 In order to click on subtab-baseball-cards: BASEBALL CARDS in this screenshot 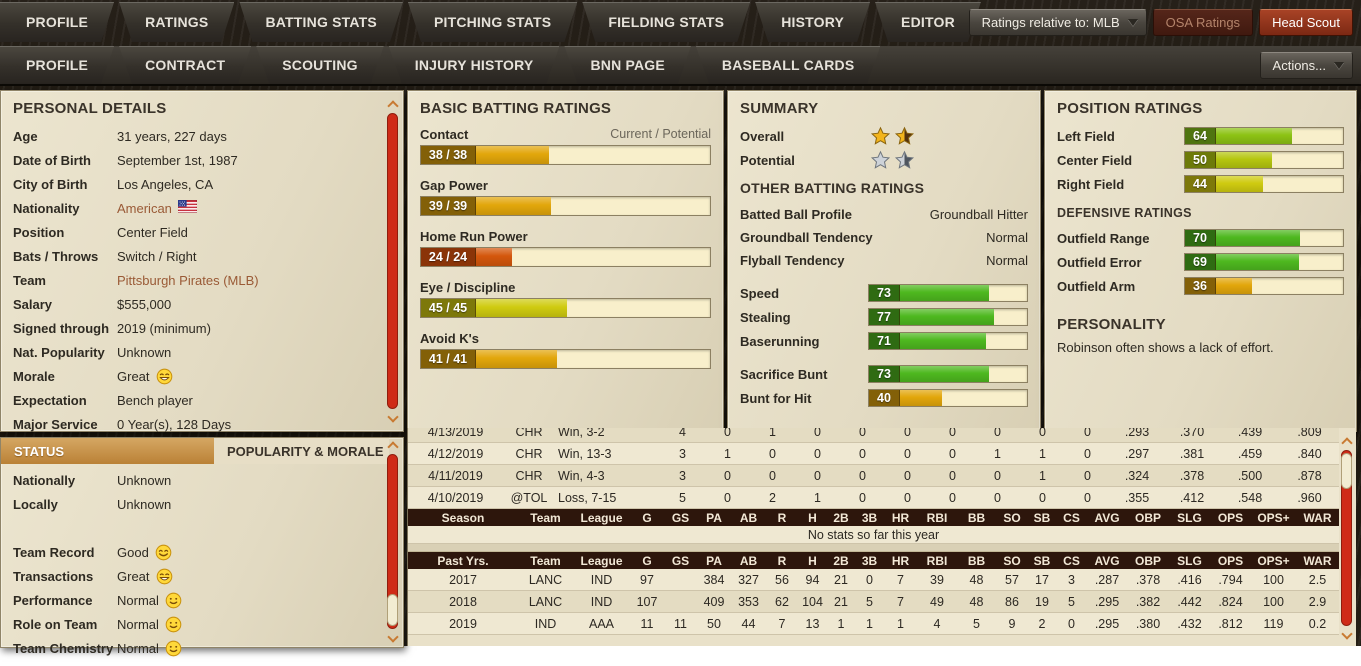, I will do `click(788, 65)`.